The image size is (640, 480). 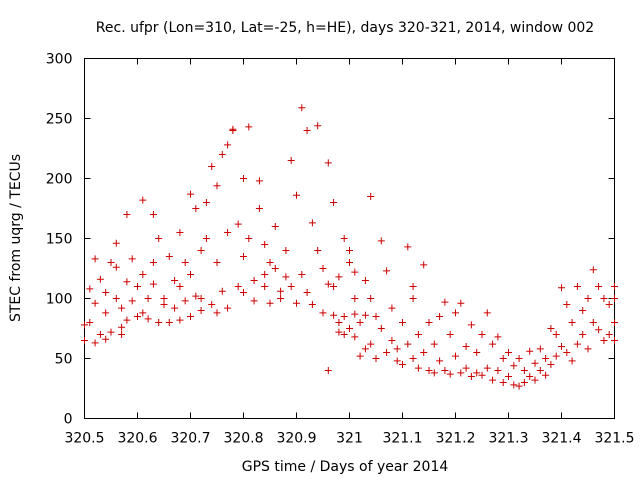 I want to click on x-tick-label: 321.4, so click(x=561, y=439).